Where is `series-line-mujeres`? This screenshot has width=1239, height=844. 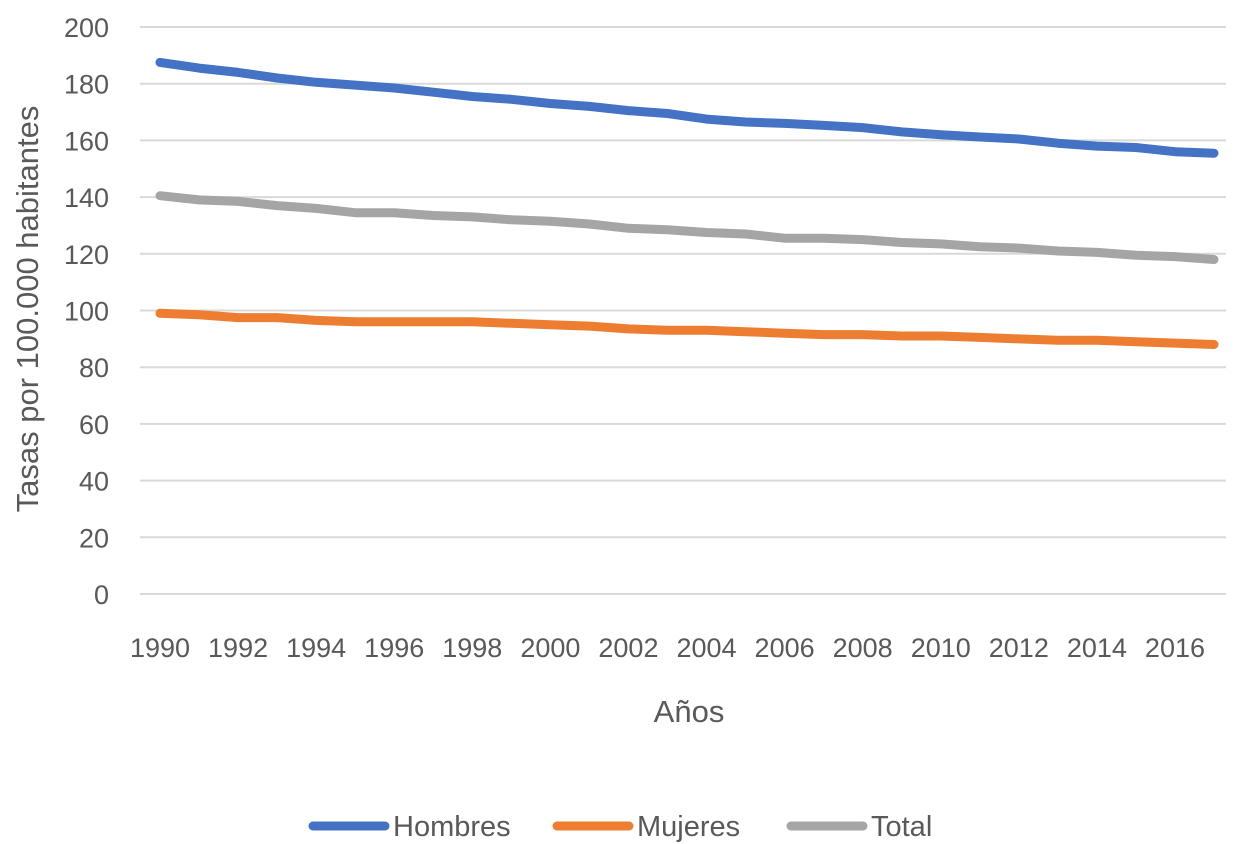
series-line-mujeres is located at coordinates (687, 328).